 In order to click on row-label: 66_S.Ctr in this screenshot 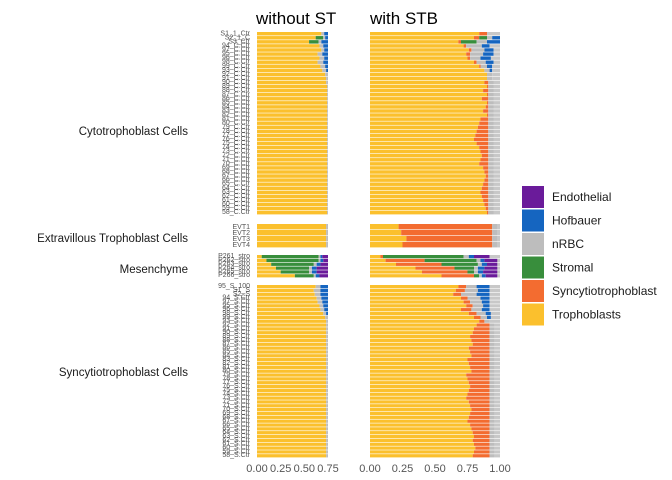, I will do `click(236, 424)`.